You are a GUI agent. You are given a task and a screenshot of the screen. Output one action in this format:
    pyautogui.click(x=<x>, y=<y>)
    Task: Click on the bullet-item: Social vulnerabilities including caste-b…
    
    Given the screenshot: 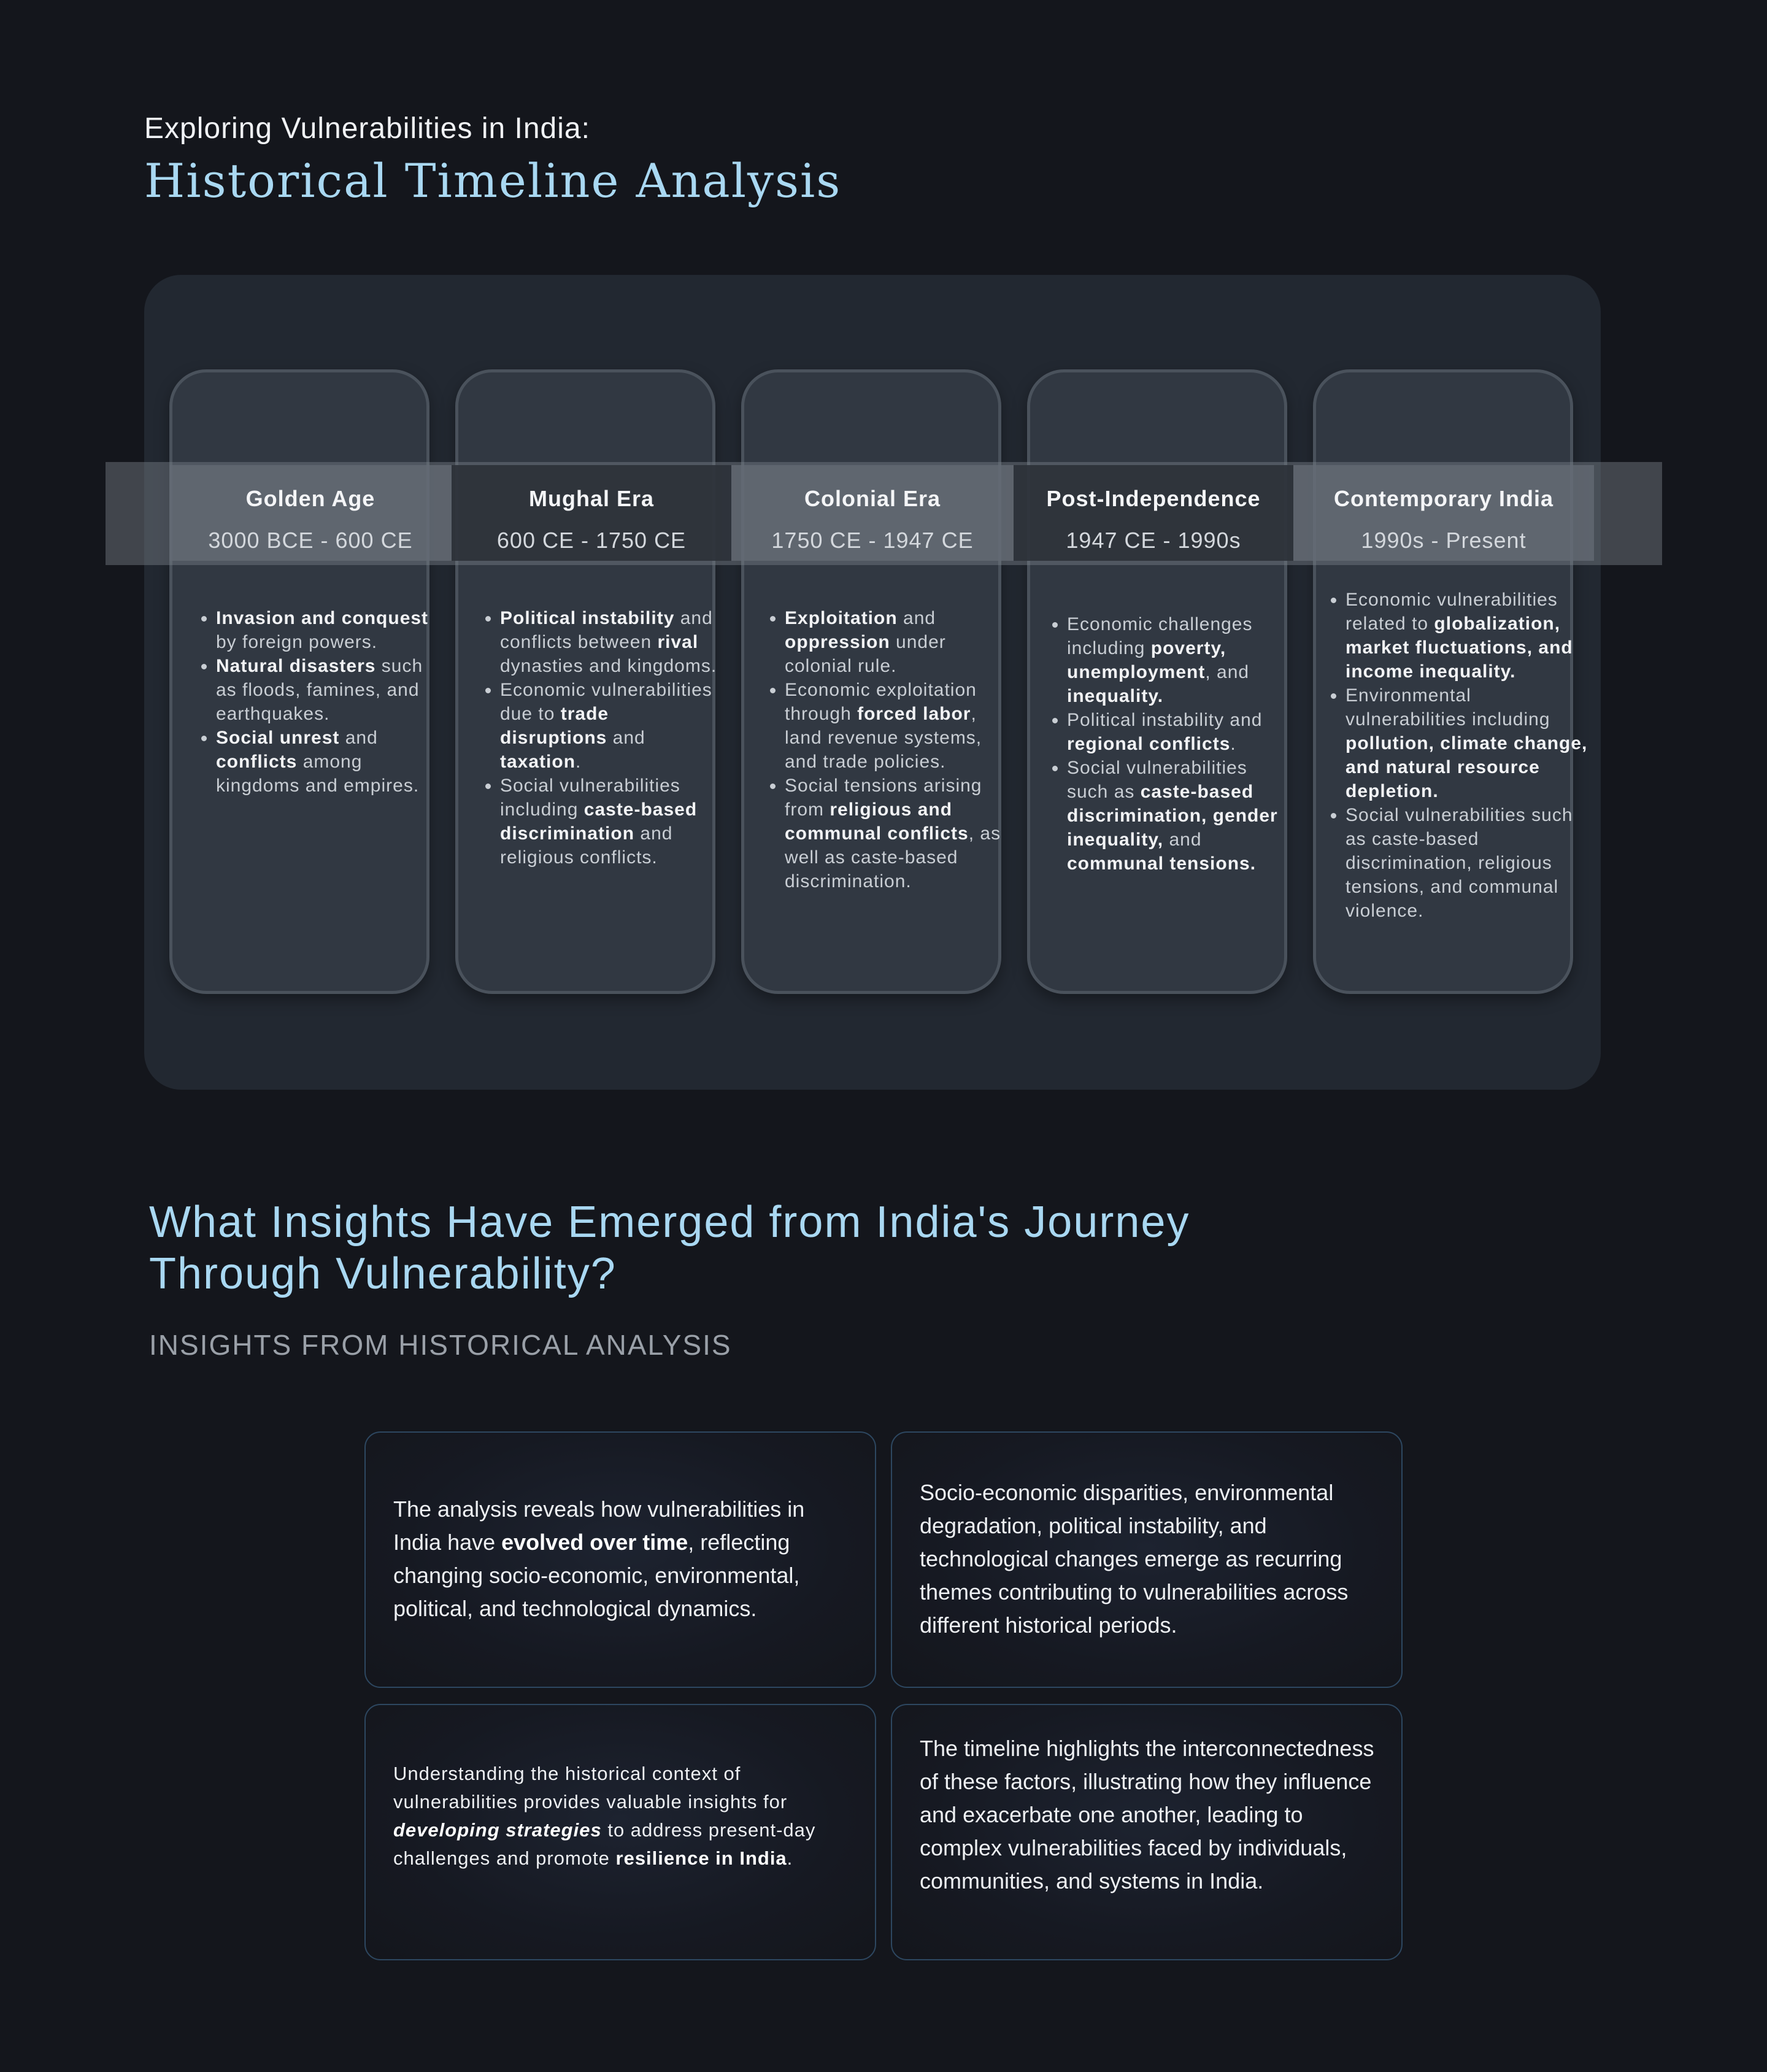 What is the action you would take?
    pyautogui.click(x=610, y=821)
    